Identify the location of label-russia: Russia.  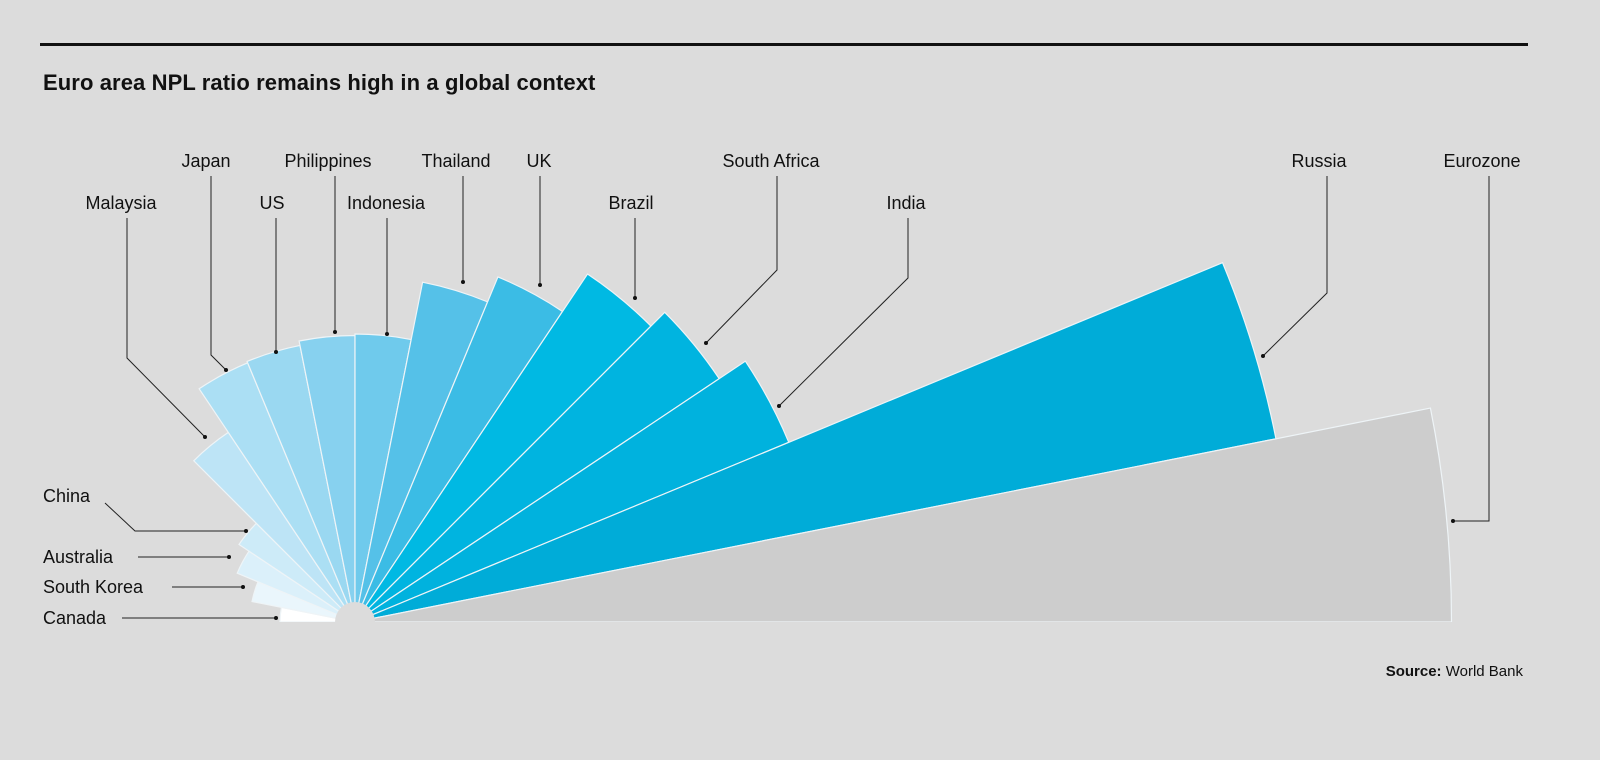
(1319, 161).